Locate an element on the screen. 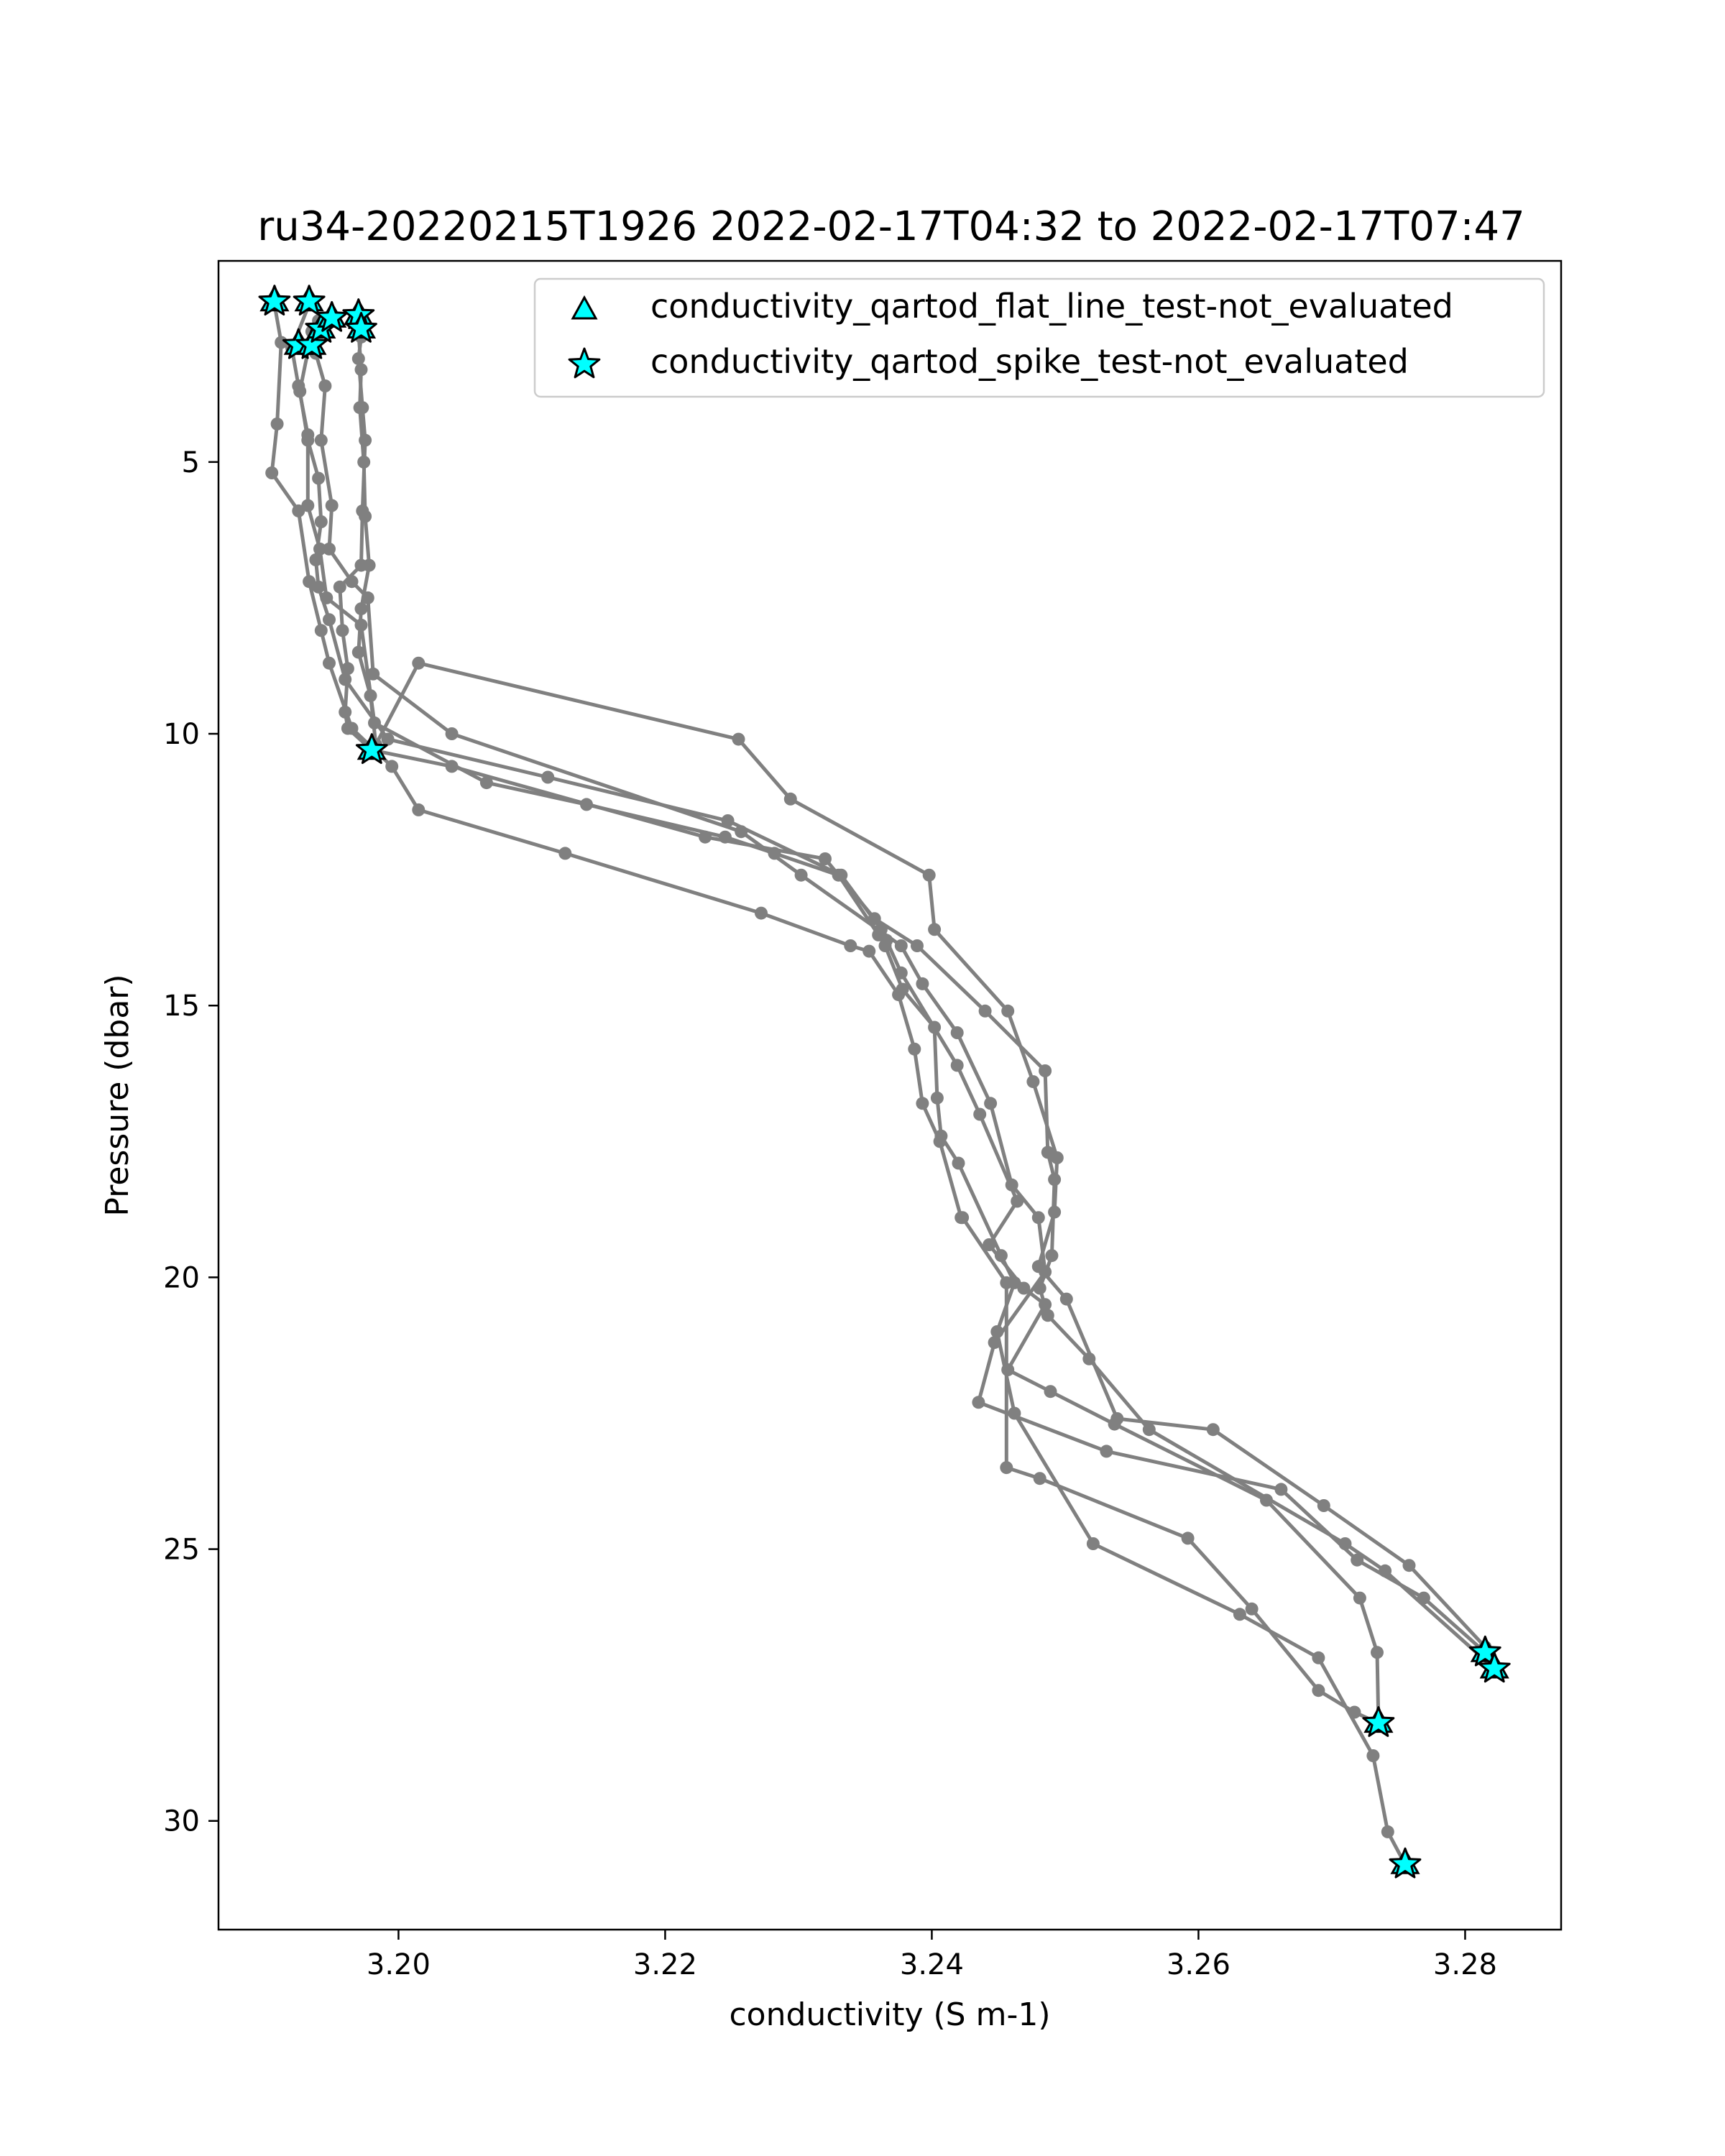  y-tick-label: 20 is located at coordinates (181, 1277).